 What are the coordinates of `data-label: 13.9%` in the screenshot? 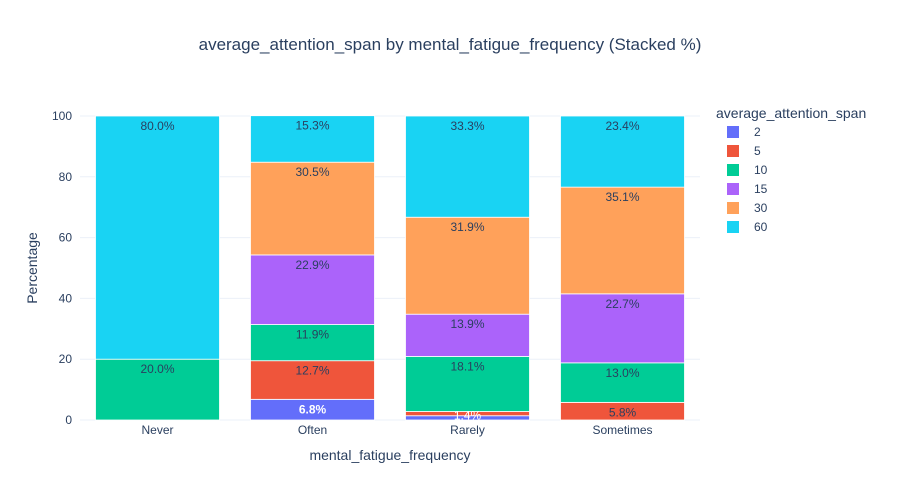 It's located at (467, 324).